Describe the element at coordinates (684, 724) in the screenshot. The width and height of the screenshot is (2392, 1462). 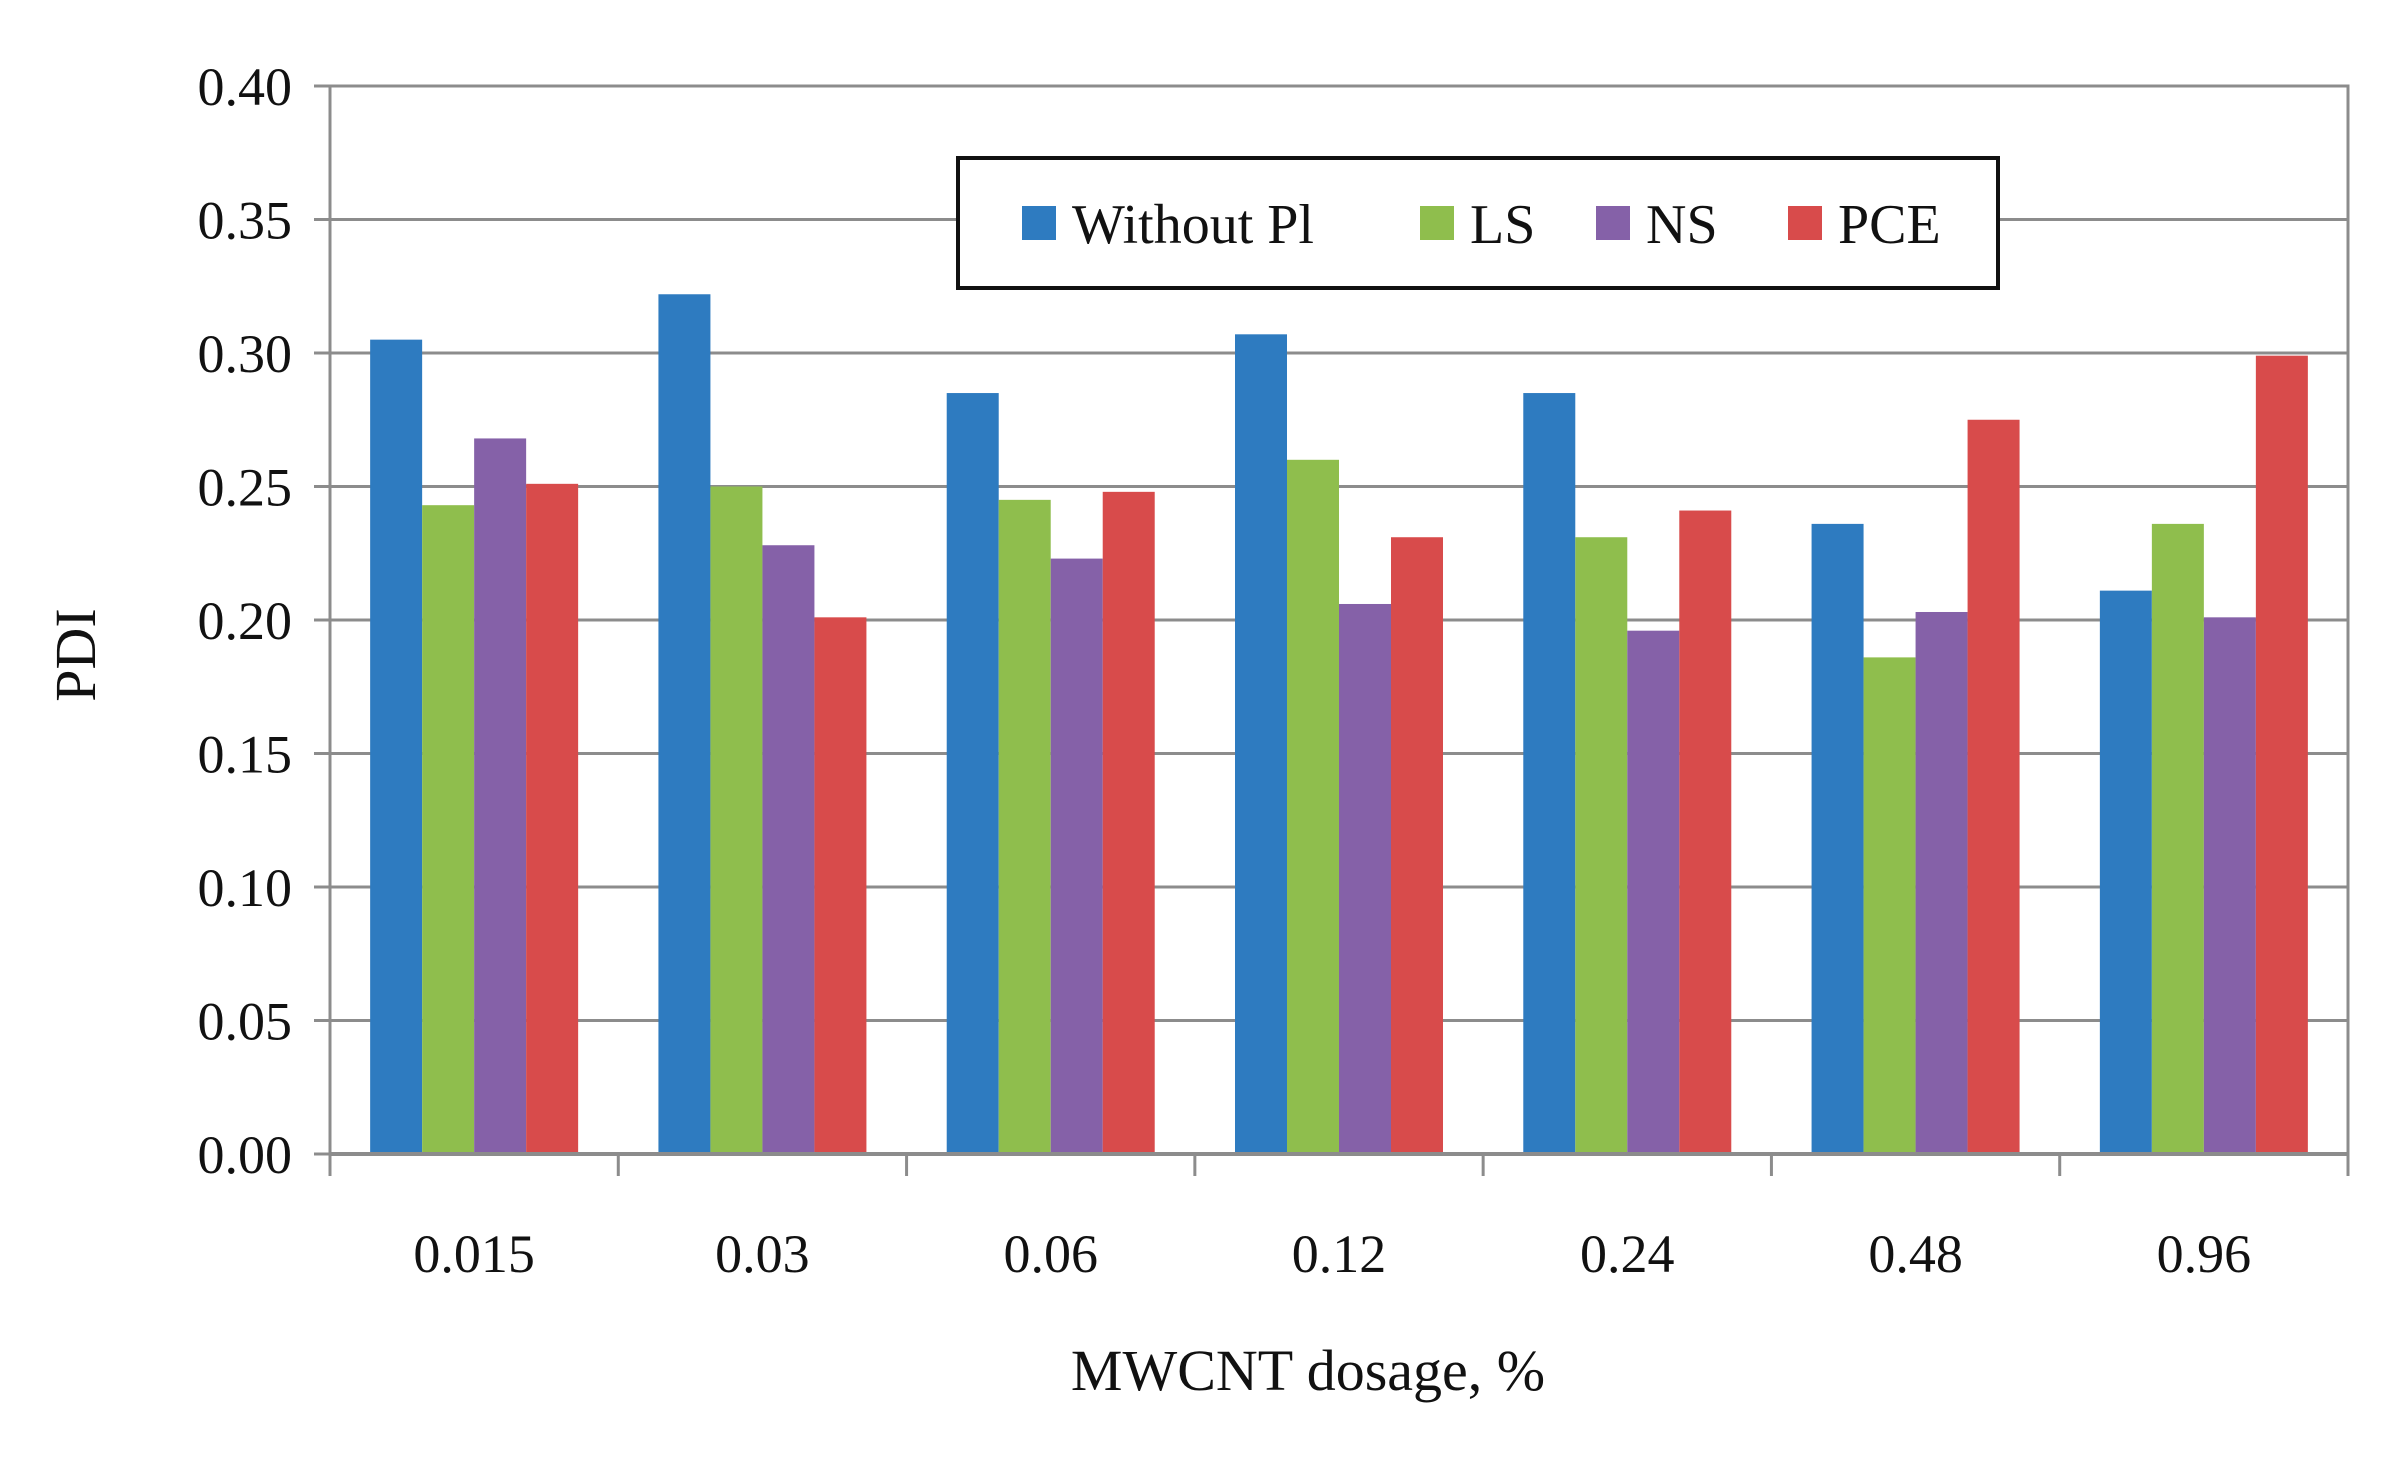
I see `bar-without-pl-0.03` at that location.